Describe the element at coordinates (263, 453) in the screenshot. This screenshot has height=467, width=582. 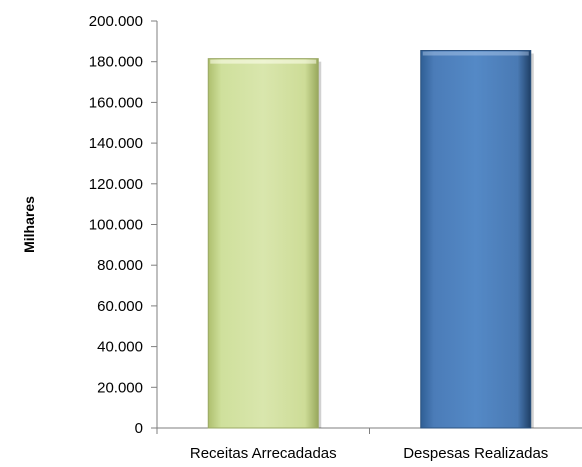
I see `x-category-label: Receitas Arrecadadas` at that location.